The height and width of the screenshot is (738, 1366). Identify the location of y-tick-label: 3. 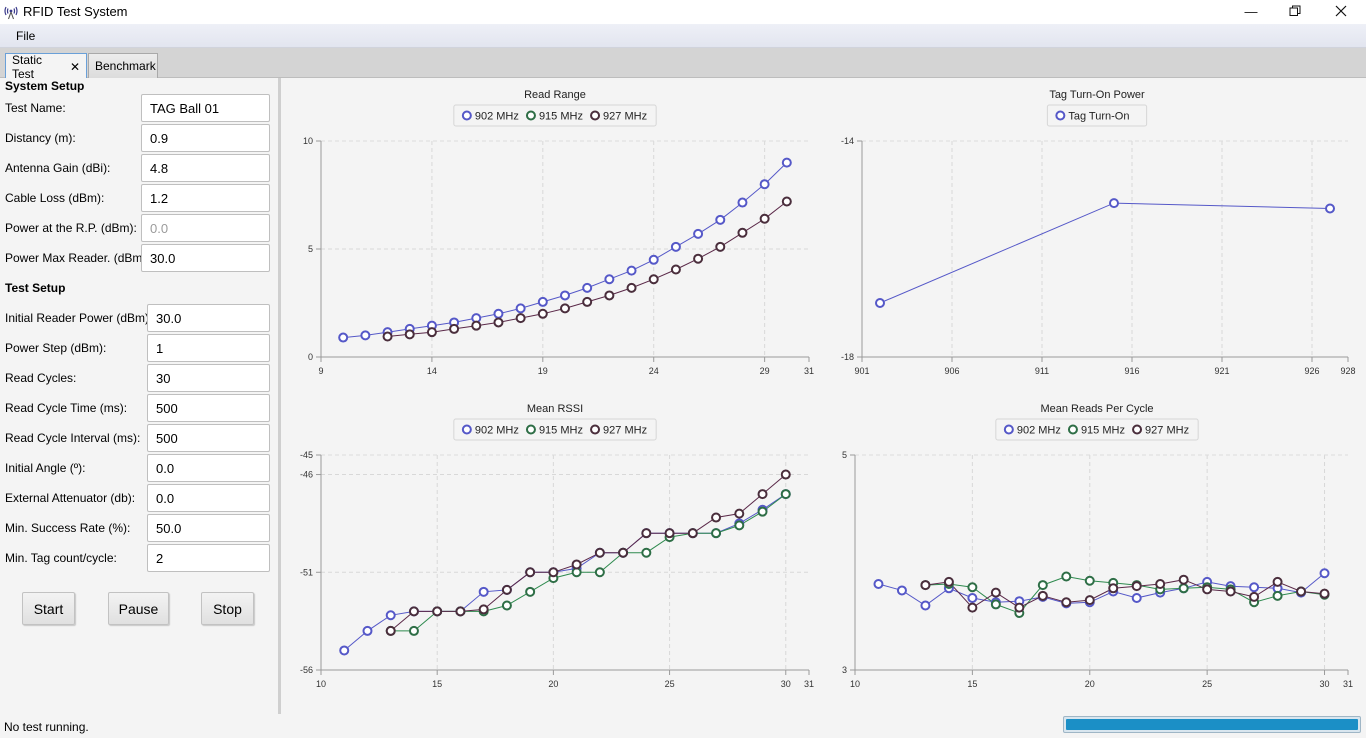
(844, 670).